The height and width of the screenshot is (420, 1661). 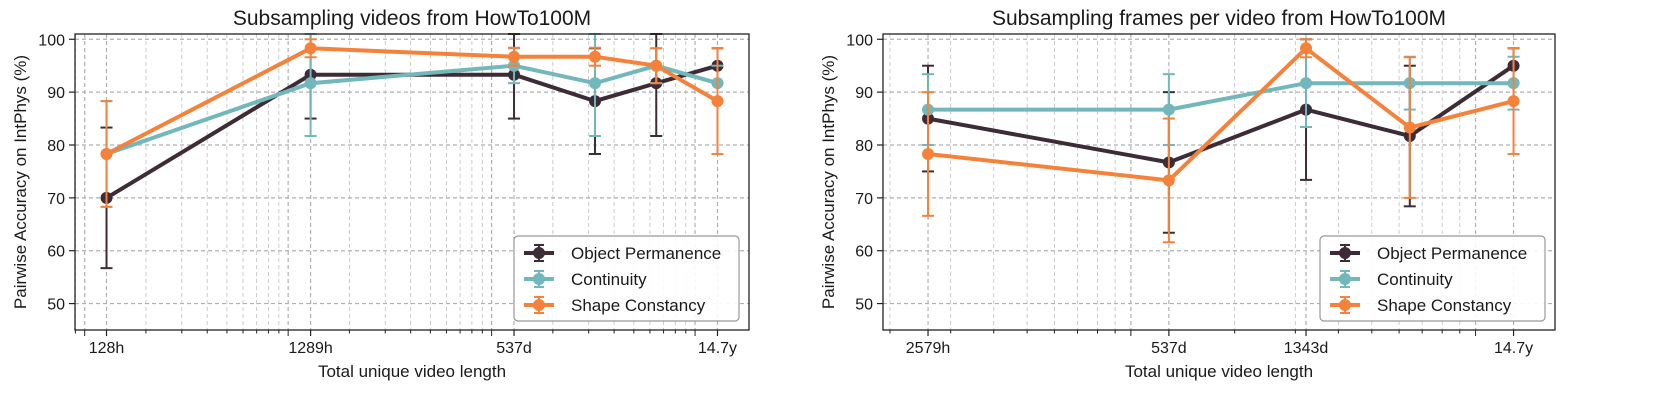 I want to click on x-tick-label: 128h, so click(x=107, y=348).